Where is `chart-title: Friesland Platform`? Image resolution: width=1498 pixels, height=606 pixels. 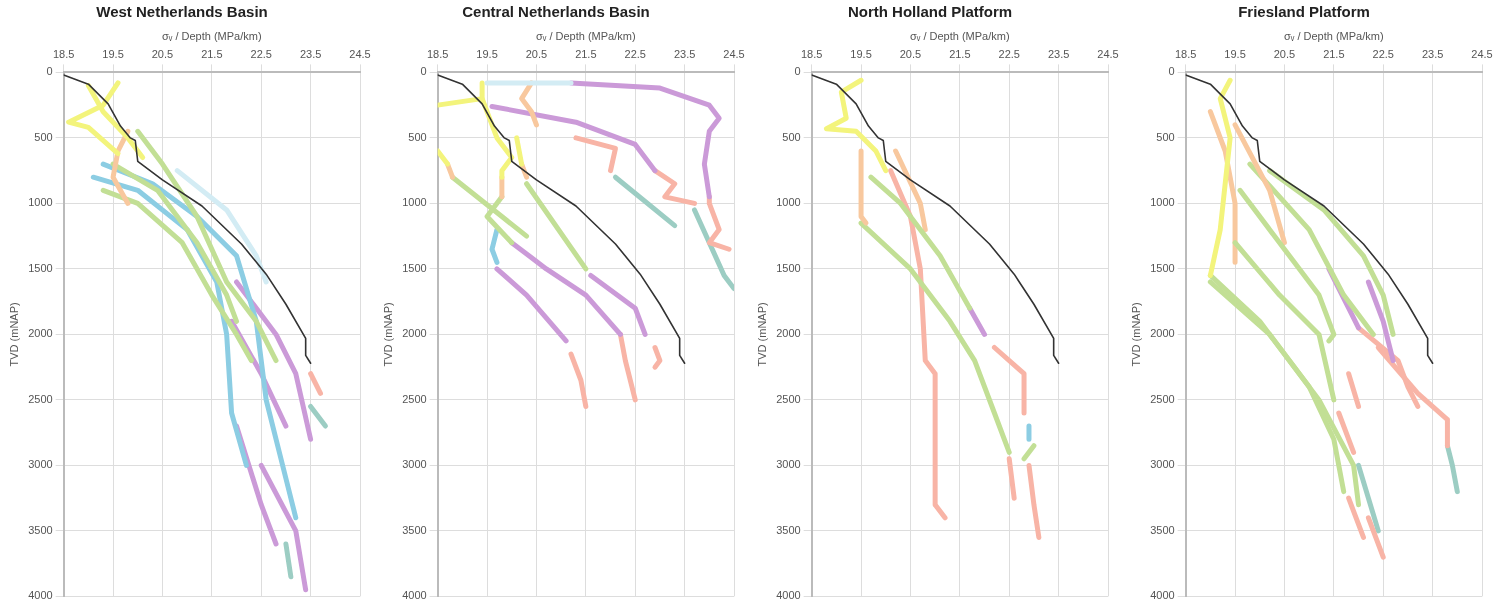
chart-title: Friesland Platform is located at coordinates (1304, 12).